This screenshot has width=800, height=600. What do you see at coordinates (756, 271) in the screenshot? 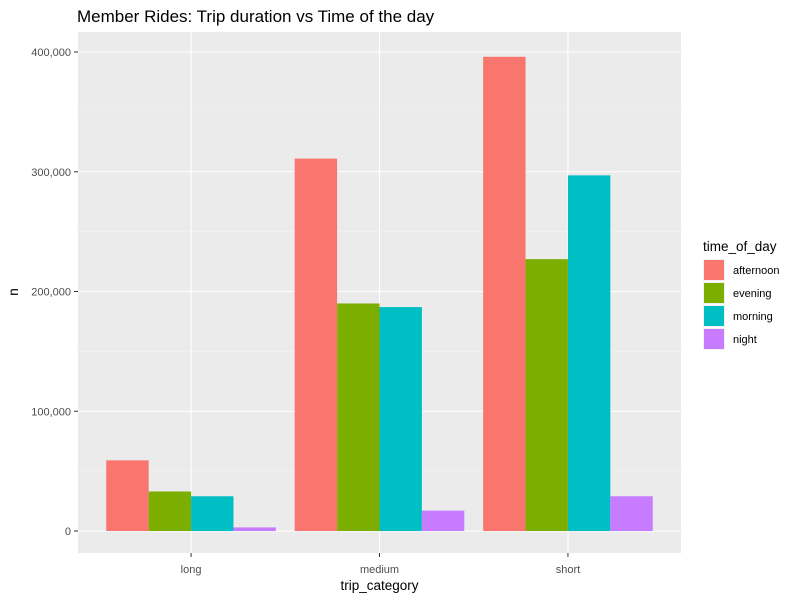
I see `legend-label-afternoon: afternoon` at bounding box center [756, 271].